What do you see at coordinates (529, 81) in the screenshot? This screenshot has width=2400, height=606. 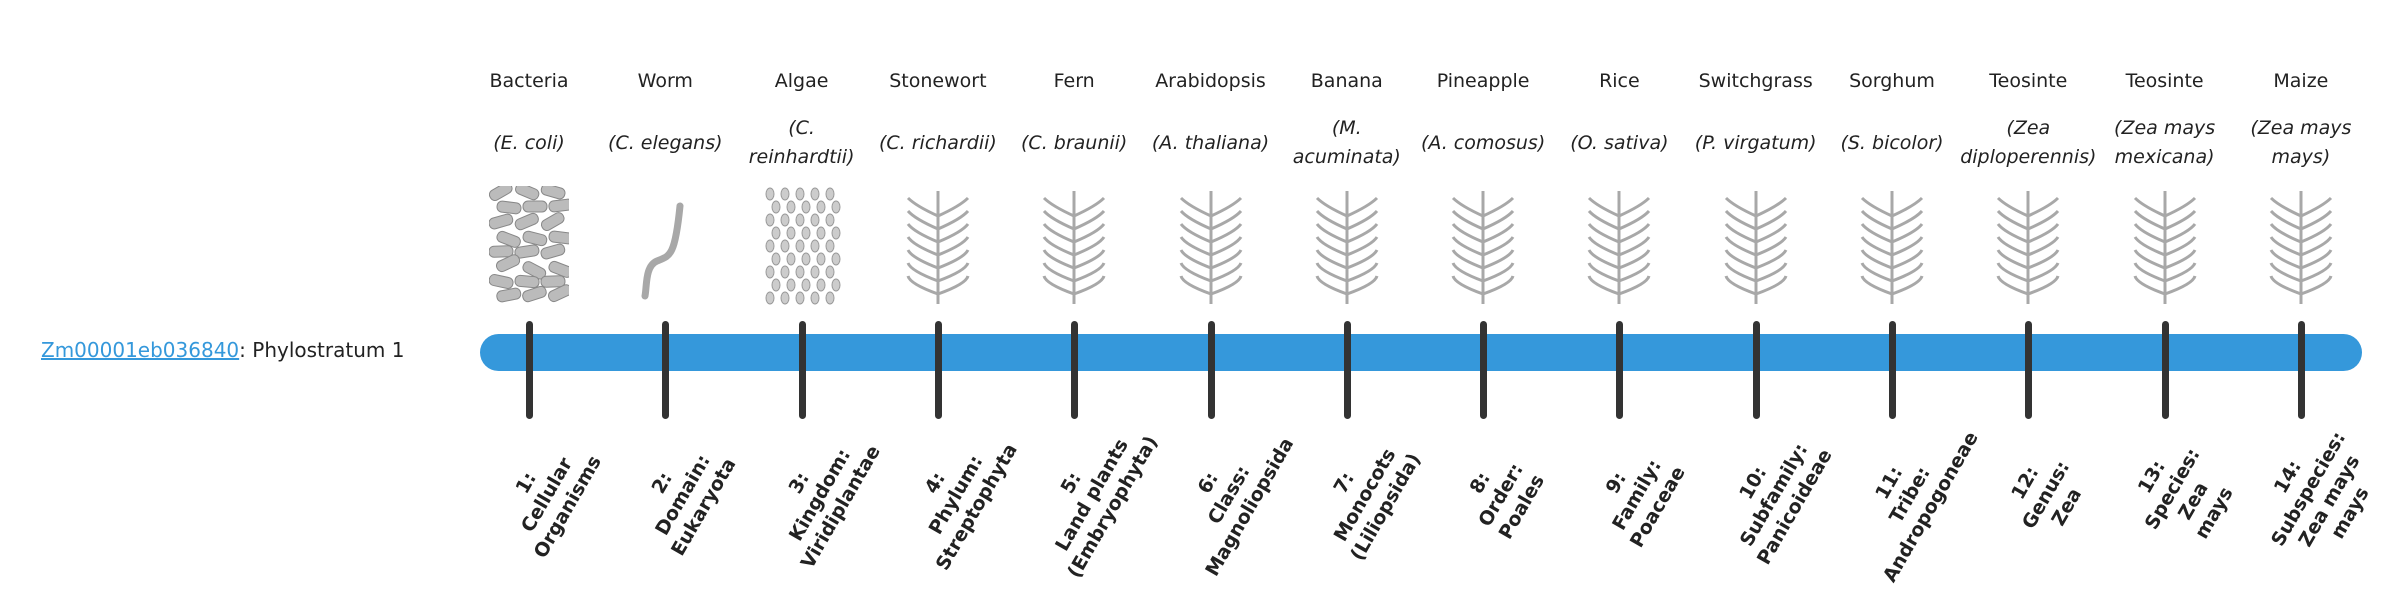 I see `organism-common-name: Bacteria` at bounding box center [529, 81].